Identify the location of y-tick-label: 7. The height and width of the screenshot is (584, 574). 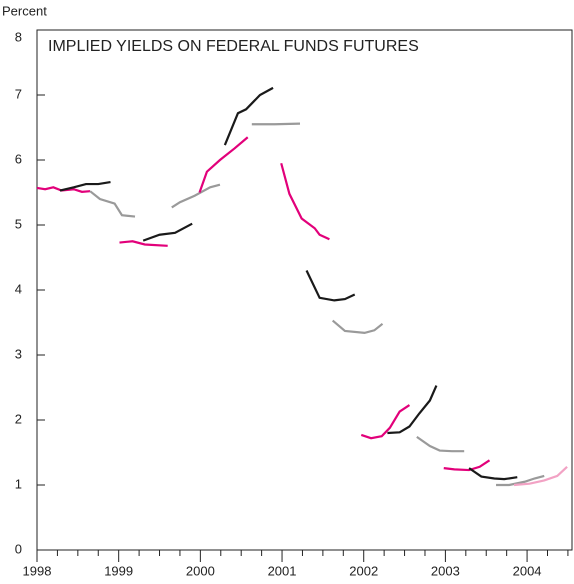
(18, 93).